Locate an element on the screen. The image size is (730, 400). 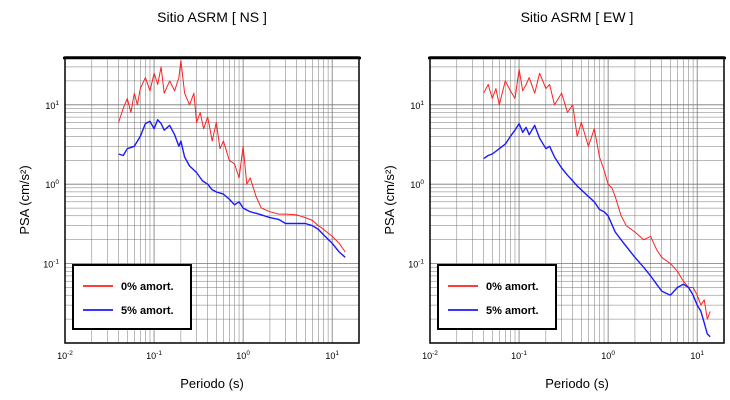
series-line-damped is located at coordinates (232, 188).